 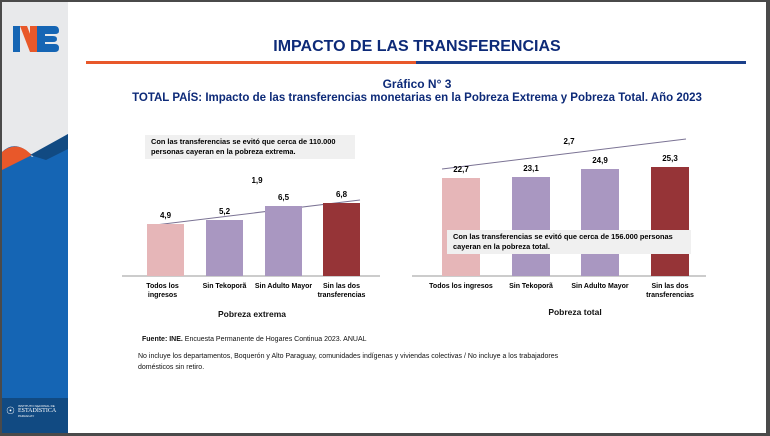 I want to click on chart-title: Pobreza total, so click(x=575, y=312).